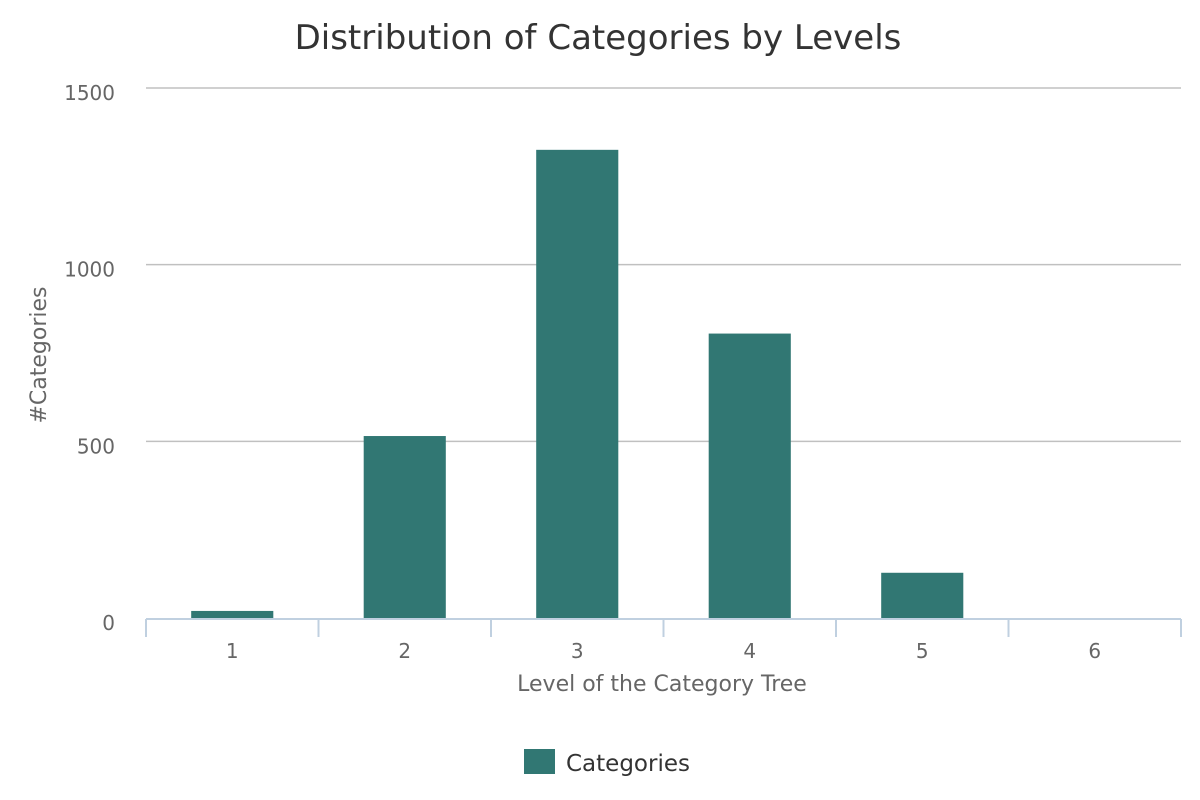 The height and width of the screenshot is (800, 1200). Describe the element at coordinates (577, 651) in the screenshot. I see `x-tick-label: 3` at that location.